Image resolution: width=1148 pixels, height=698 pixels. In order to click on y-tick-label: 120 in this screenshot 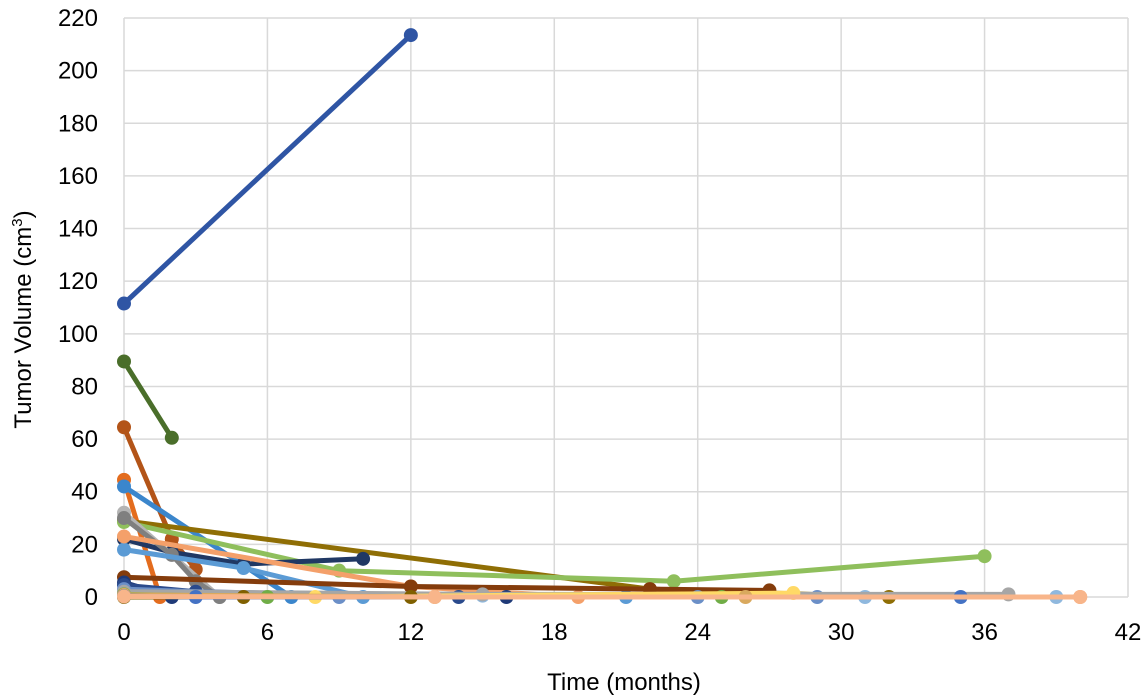, I will do `click(78, 281)`.